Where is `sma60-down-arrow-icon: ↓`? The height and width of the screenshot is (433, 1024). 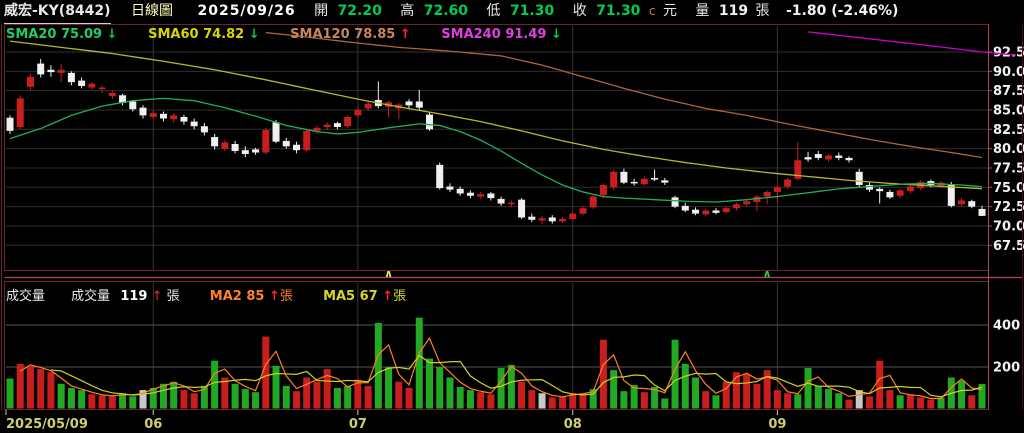
sma60-down-arrow-icon: ↓ is located at coordinates (254, 34).